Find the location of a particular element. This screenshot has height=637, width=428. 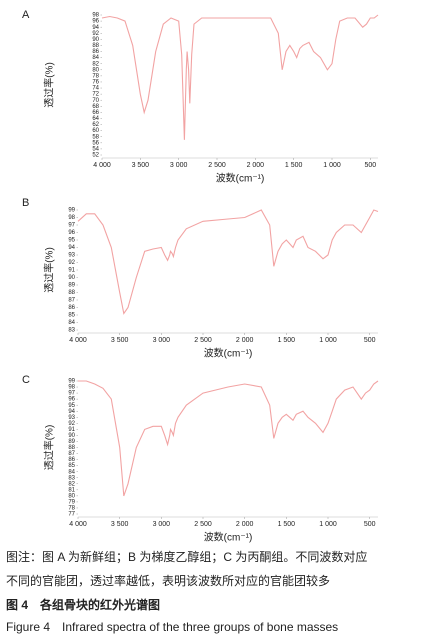

y-tick-label: 76 is located at coordinates (95, 83).